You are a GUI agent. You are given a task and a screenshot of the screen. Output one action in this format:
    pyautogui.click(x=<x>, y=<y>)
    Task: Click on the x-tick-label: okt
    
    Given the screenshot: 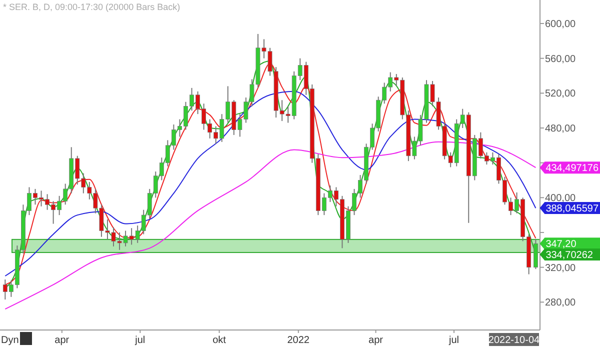 What is the action you would take?
    pyautogui.click(x=219, y=340)
    